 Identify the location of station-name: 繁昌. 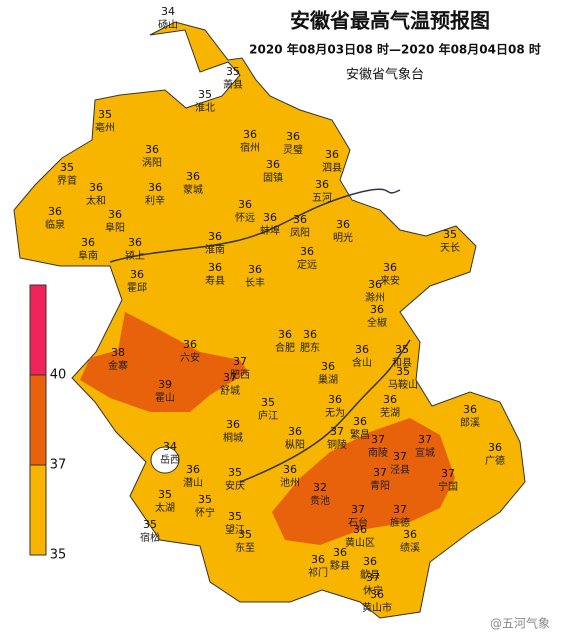
(360, 434).